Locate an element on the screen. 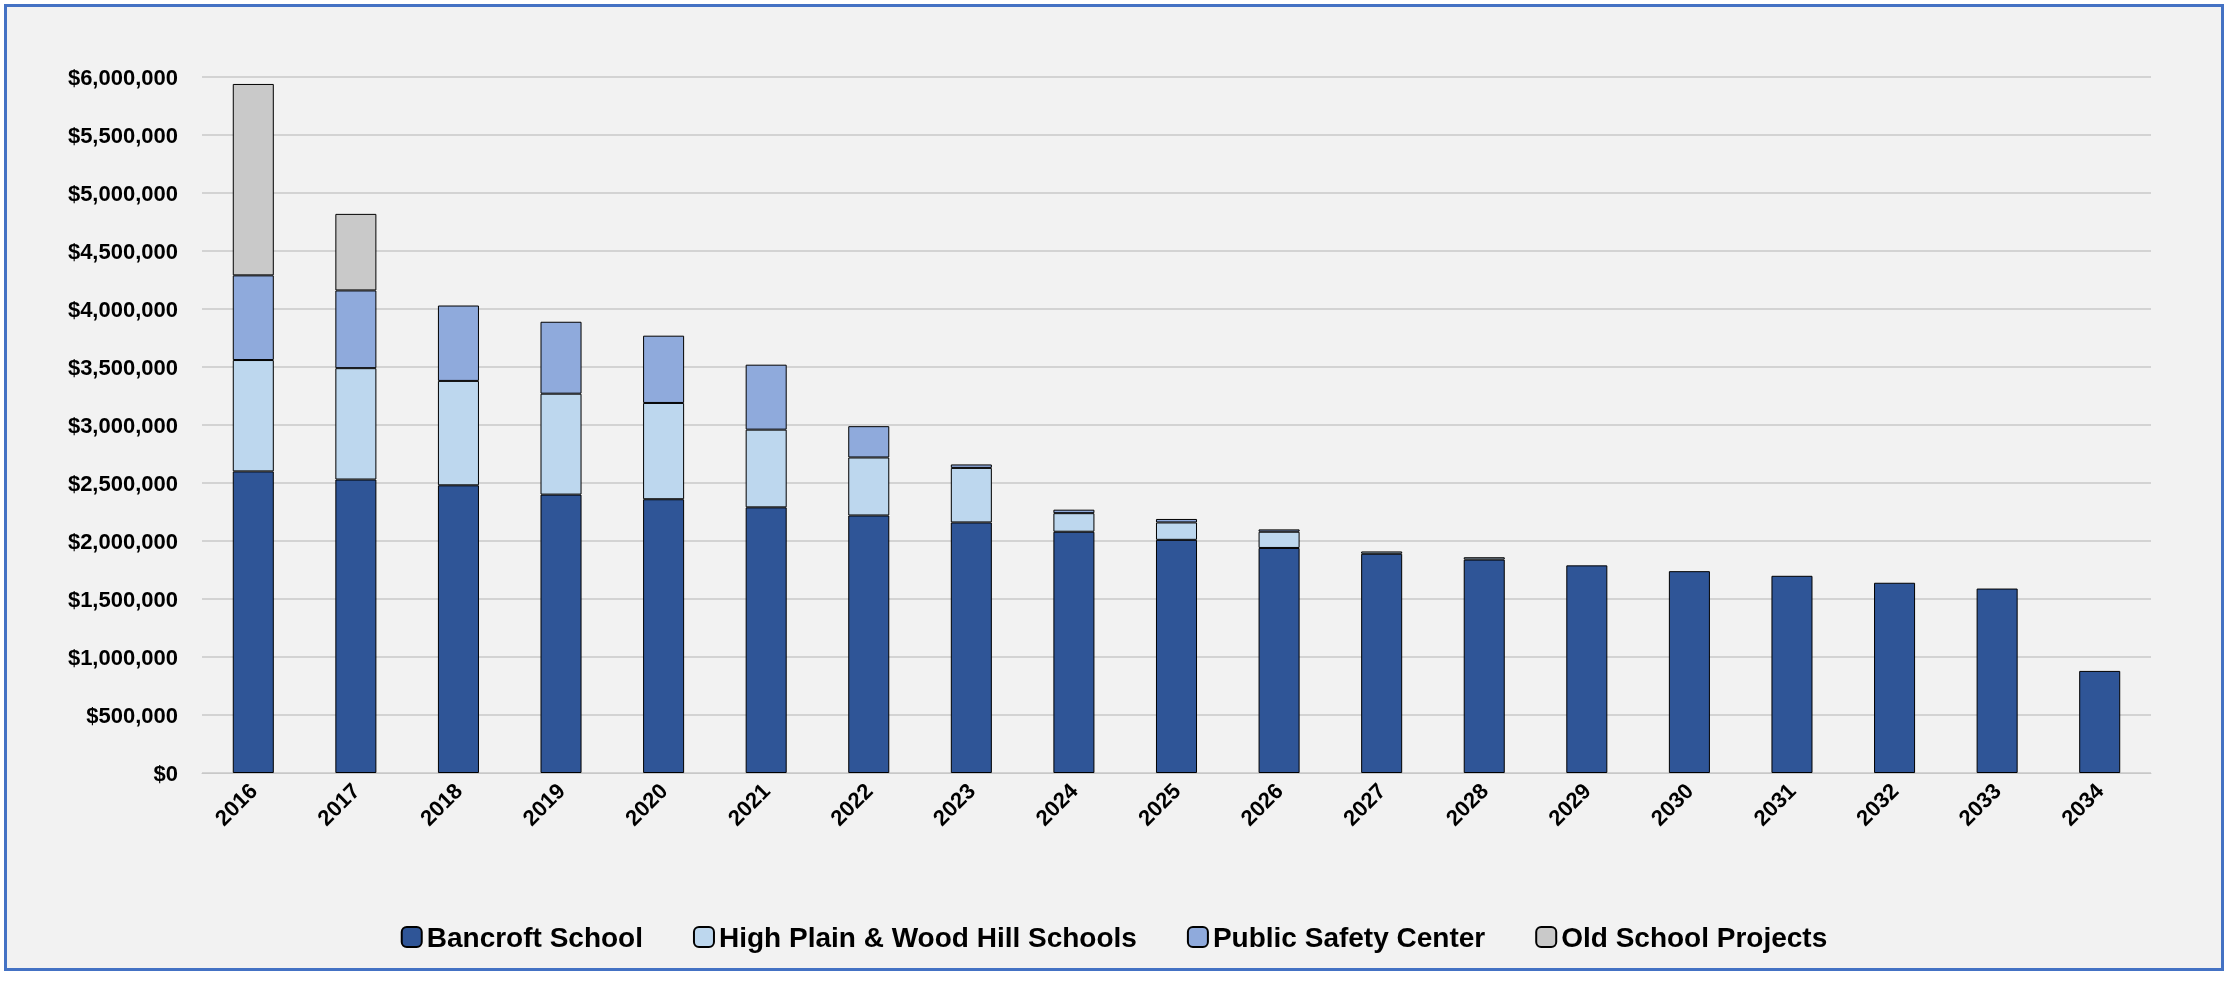  y-tick-label: $6,000,000 is located at coordinates (122, 77).